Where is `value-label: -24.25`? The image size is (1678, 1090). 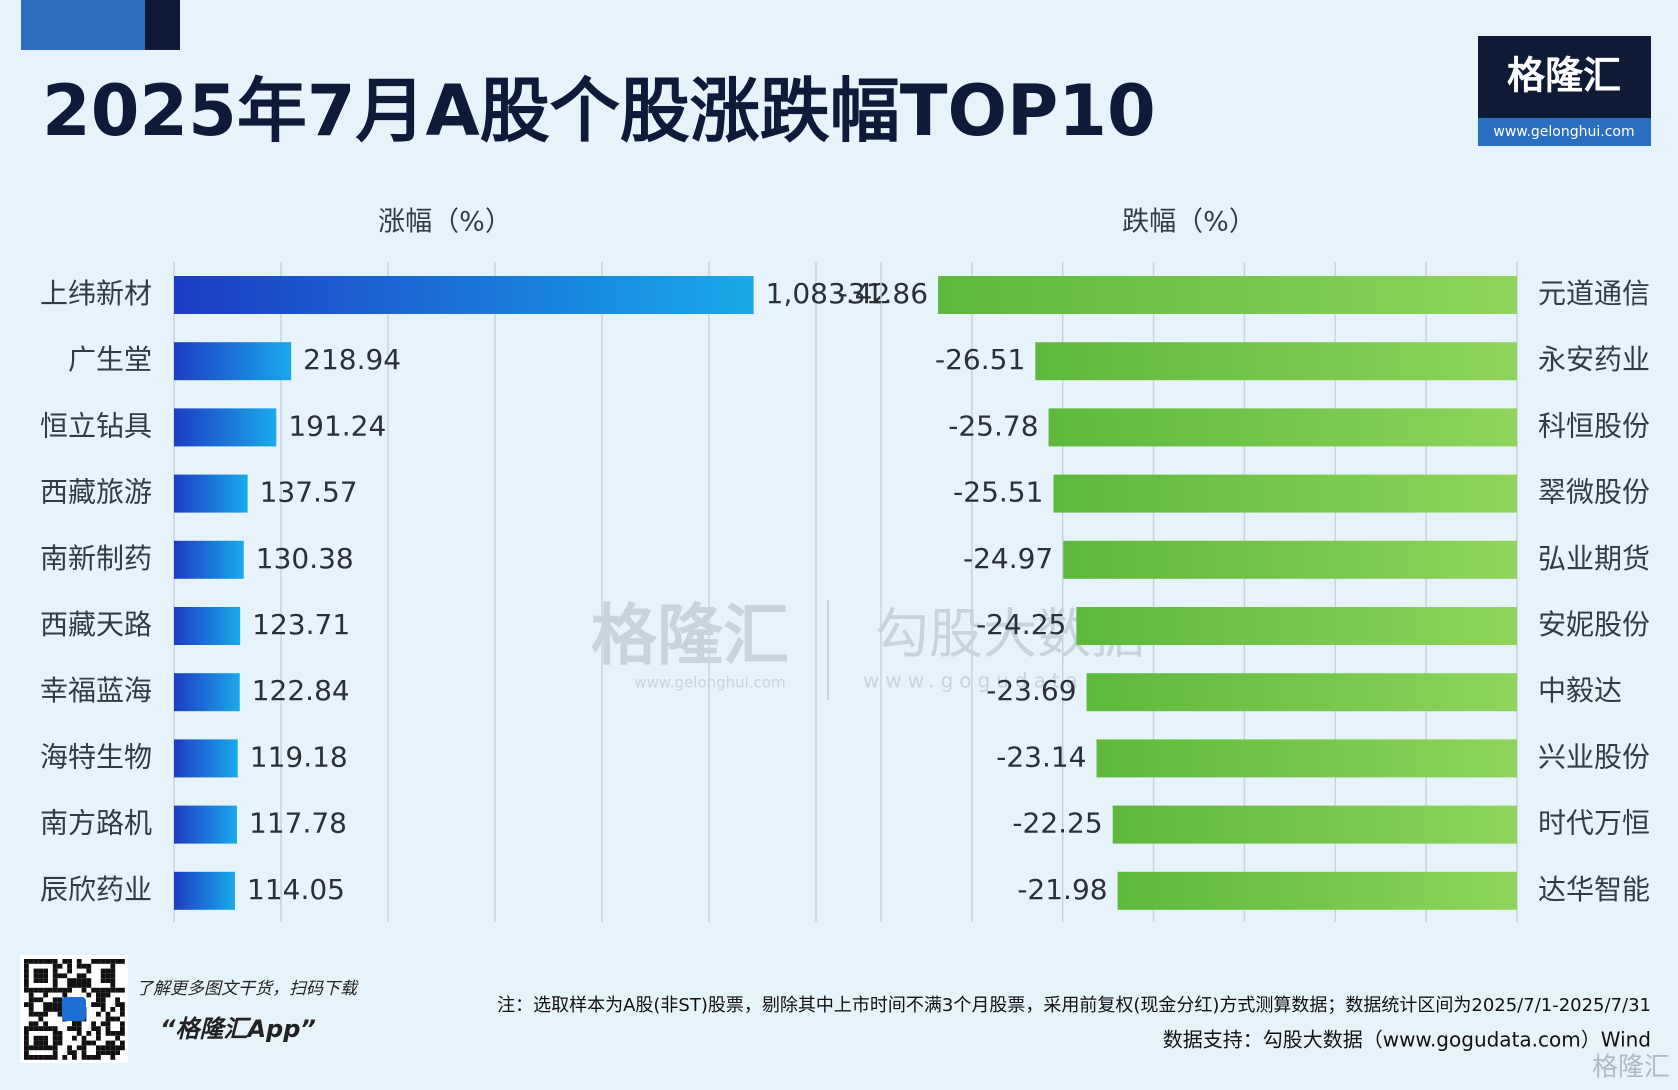
value-label: -24.25 is located at coordinates (1021, 624).